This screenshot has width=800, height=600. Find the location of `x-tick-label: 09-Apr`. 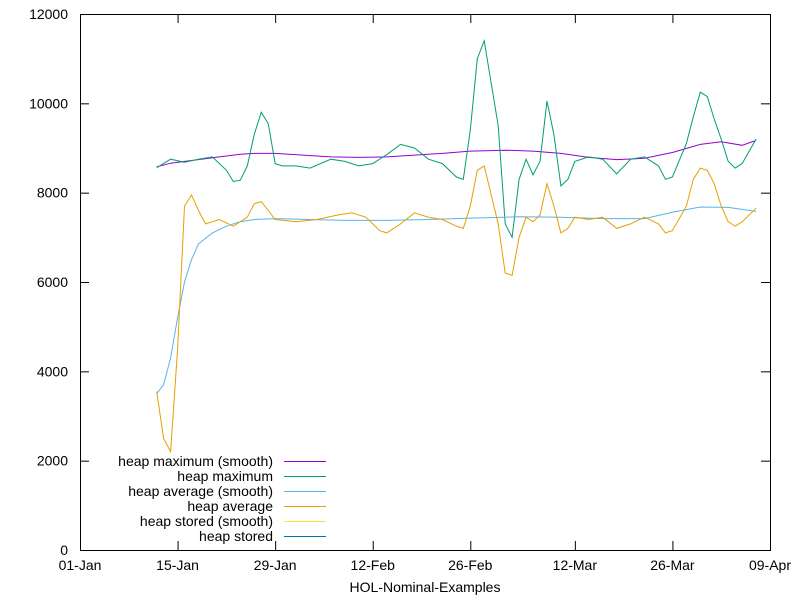

x-tick-label: 09-Apr is located at coordinates (770, 565).